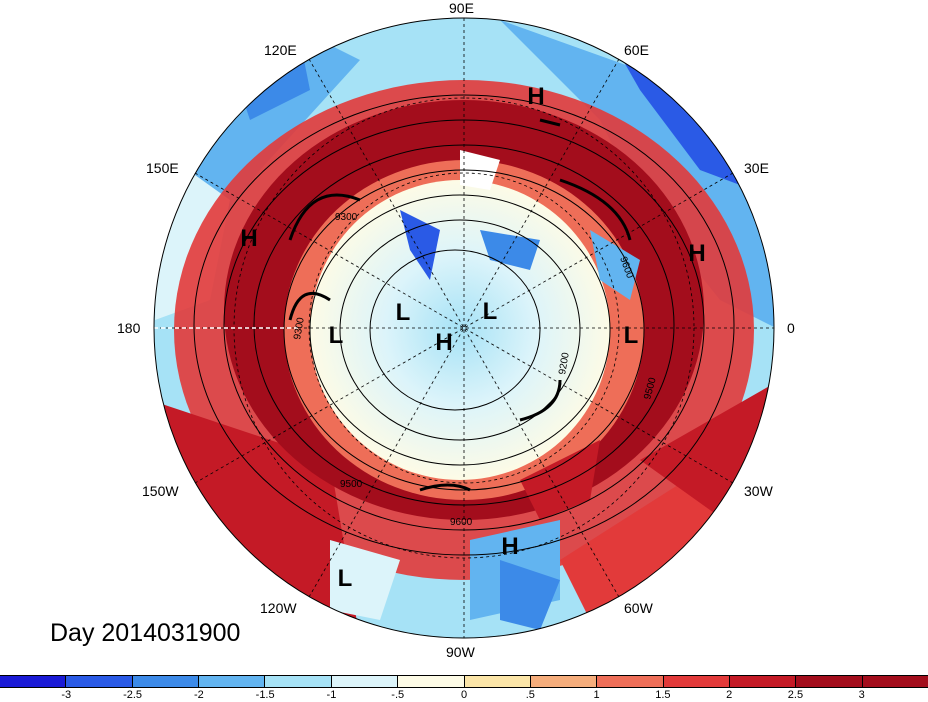 Image resolution: width=928 pixels, height=702 pixels. Describe the element at coordinates (663, 695) in the screenshot. I see `colorbar-tick-label: 1.5` at that location.